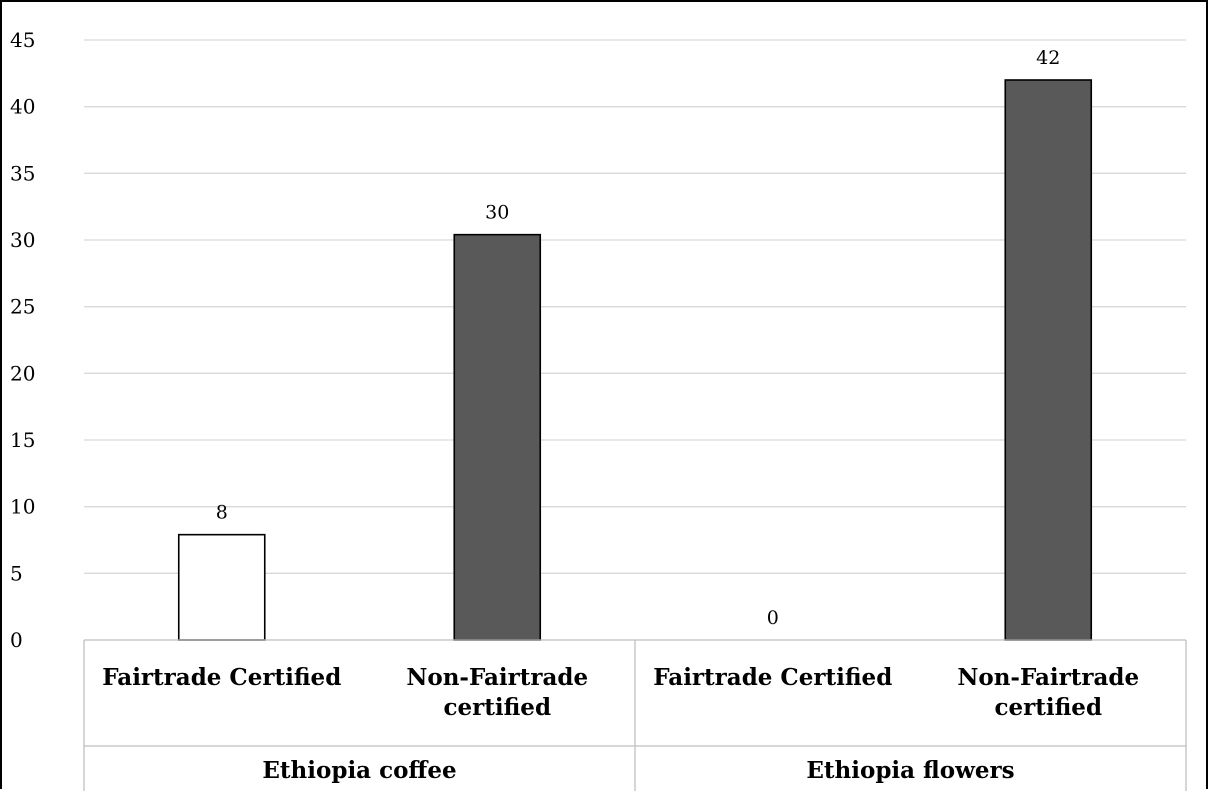  What do you see at coordinates (22, 307) in the screenshot?
I see `y-tick-label: 25` at bounding box center [22, 307].